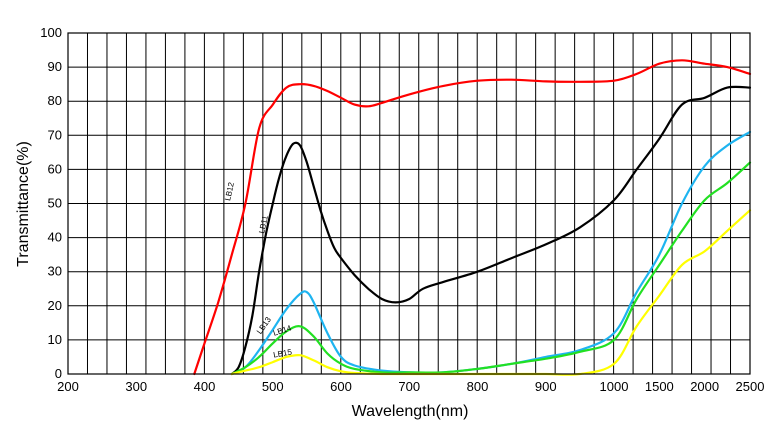 The image size is (774, 430). What do you see at coordinates (55, 134) in the screenshot?
I see `y-tick-label: 70` at bounding box center [55, 134].